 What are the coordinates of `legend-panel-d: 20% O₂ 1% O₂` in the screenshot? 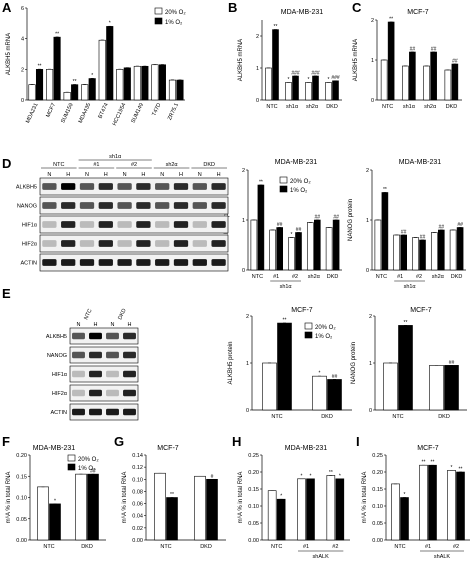 It's located at (295, 185).